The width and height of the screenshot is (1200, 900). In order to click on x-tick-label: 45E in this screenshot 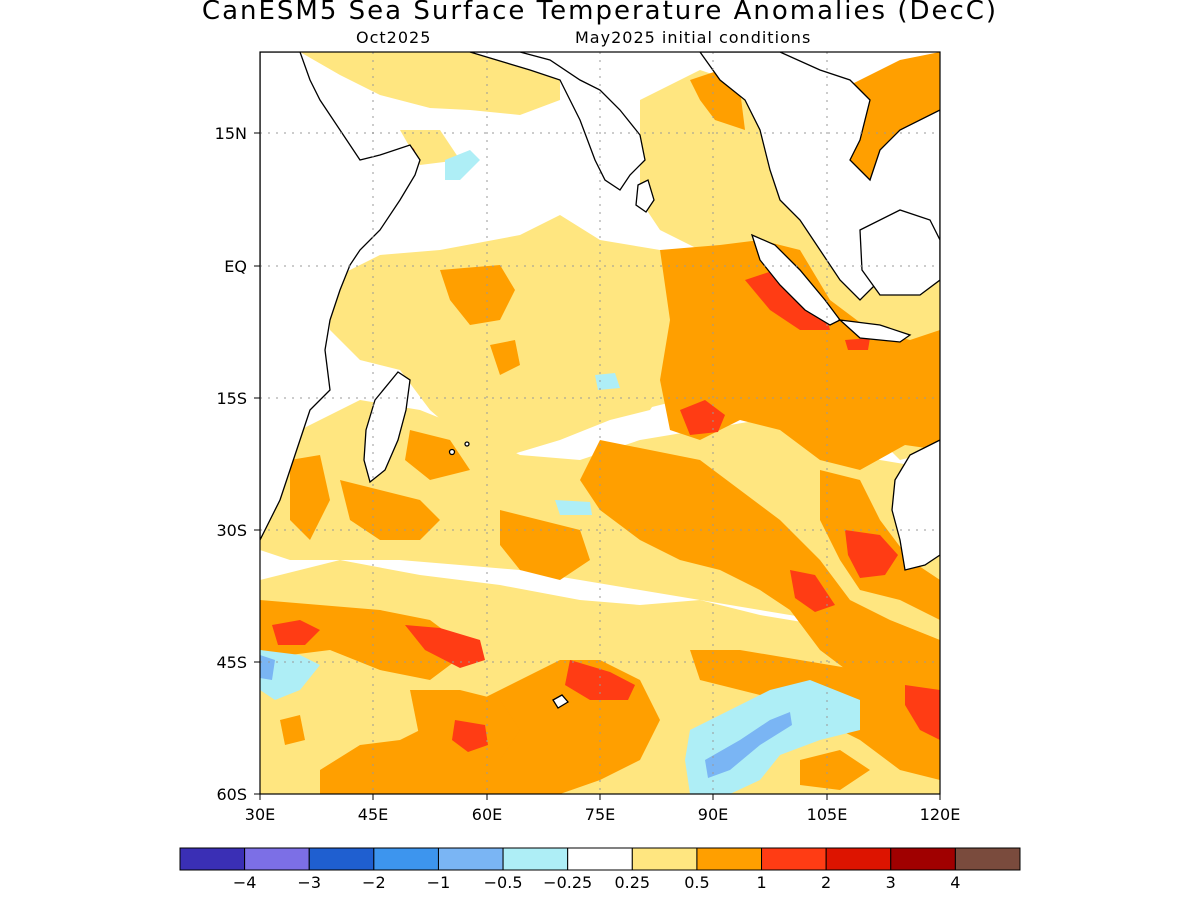, I will do `click(373, 814)`.